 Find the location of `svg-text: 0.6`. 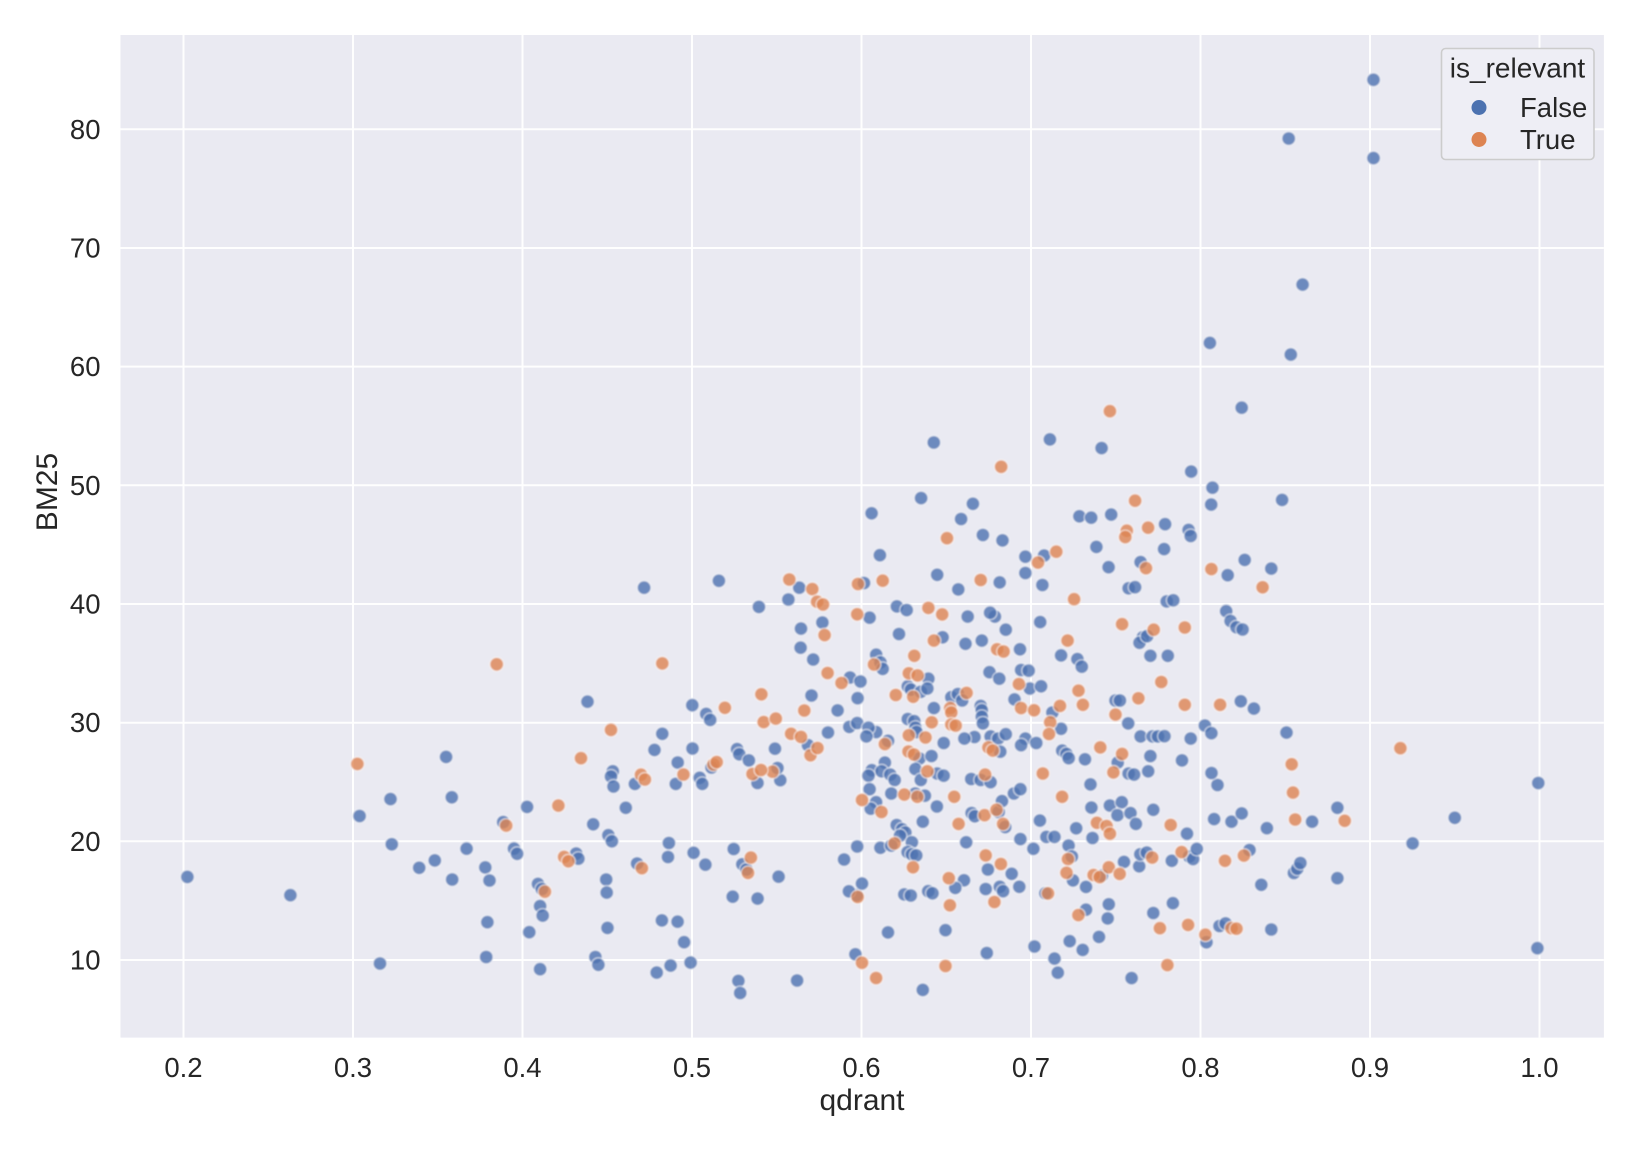

svg-text: 0.6 is located at coordinates (861, 1067).